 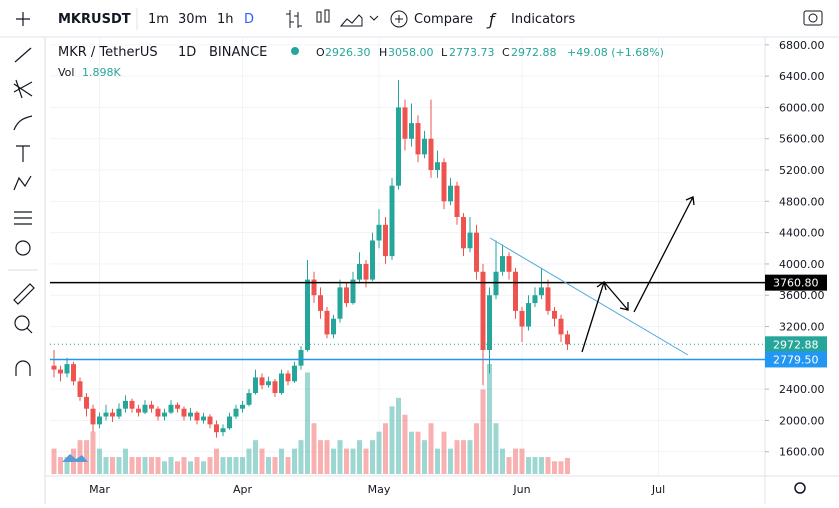 I want to click on prediction-tool, so click(x=23, y=218).